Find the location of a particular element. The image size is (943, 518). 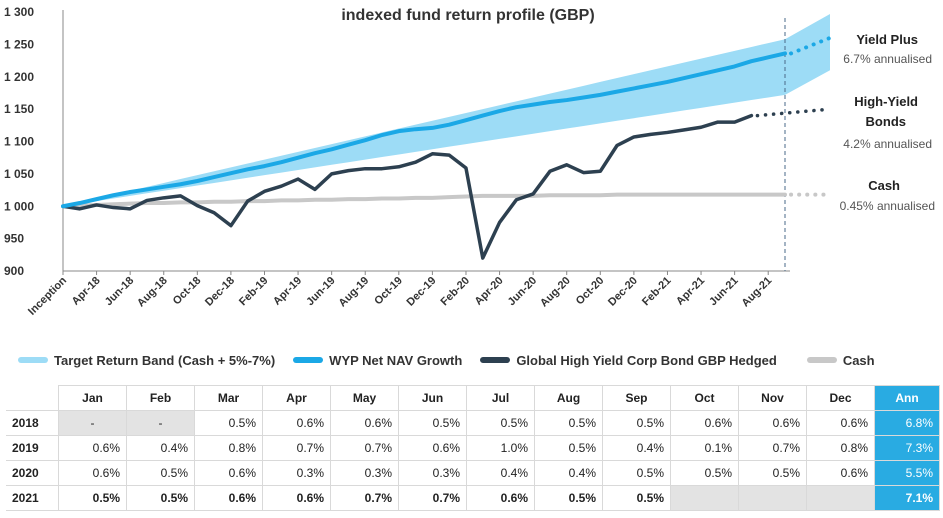

legend-item: Target Return Band (Cash + 5%-7%) is located at coordinates (146, 360).